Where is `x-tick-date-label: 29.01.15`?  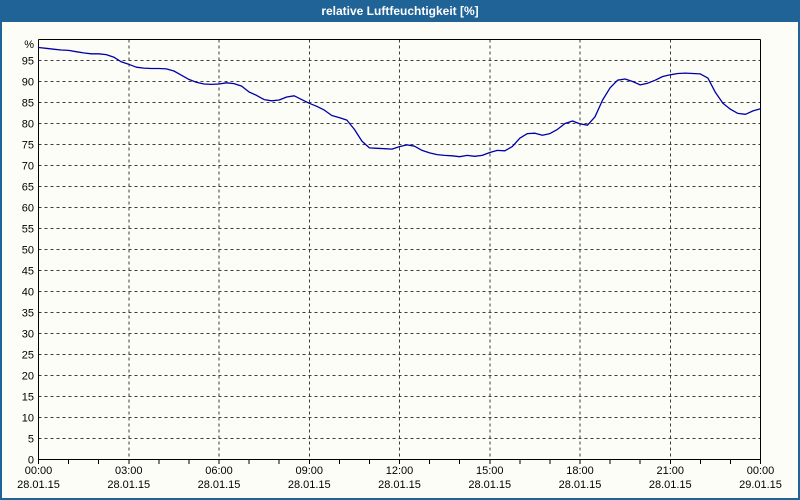
x-tick-date-label: 29.01.15 is located at coordinates (760, 485).